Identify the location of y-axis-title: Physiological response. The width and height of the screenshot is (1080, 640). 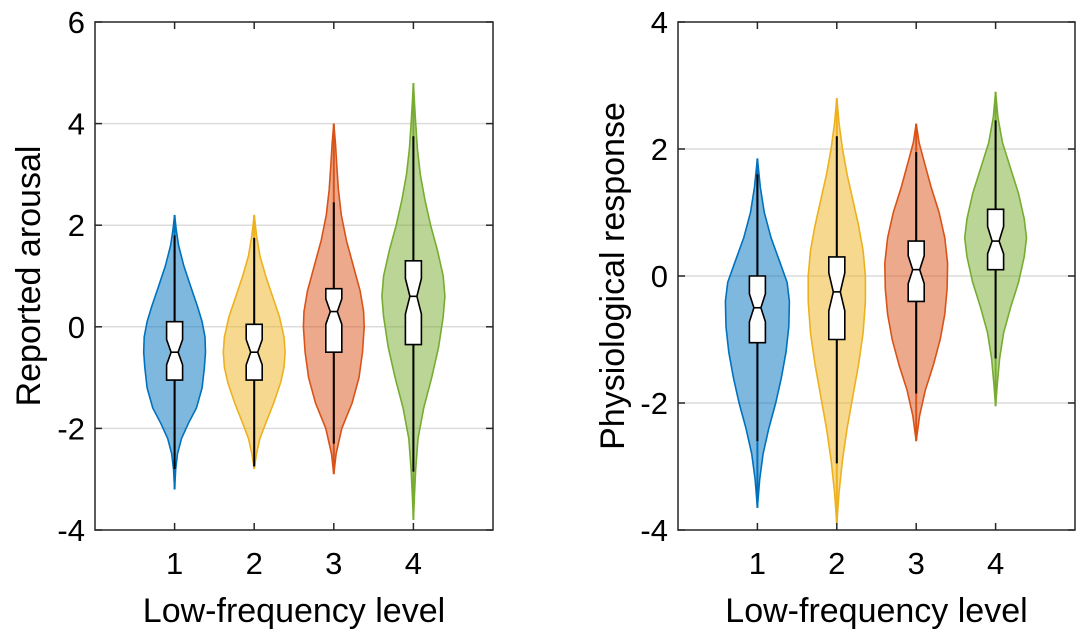
(613, 276).